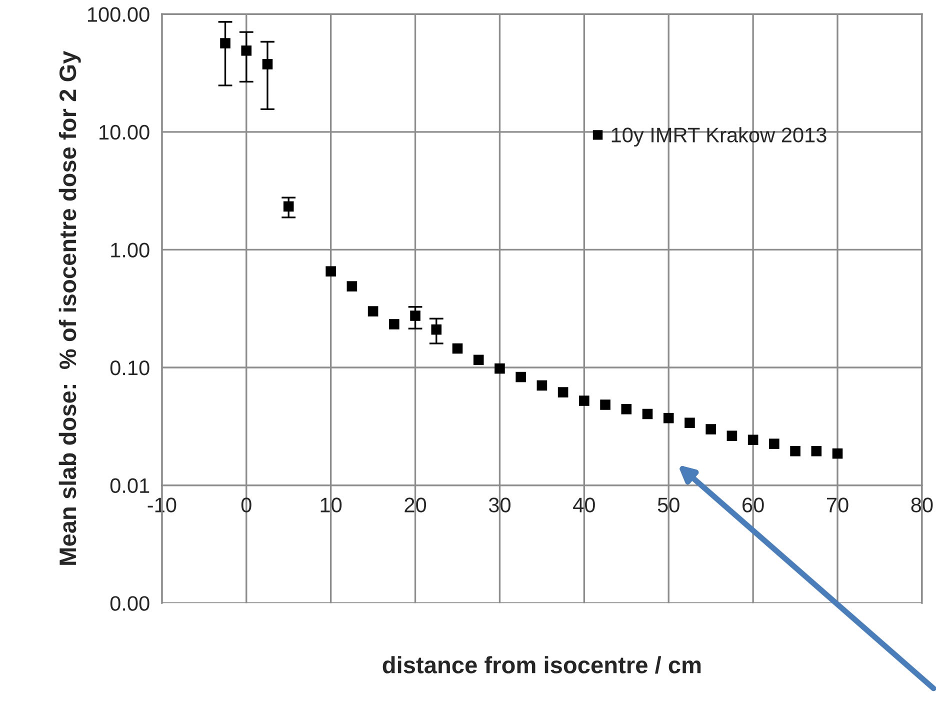  Describe the element at coordinates (125, 132) in the screenshot. I see `y-tick-label: 10.00` at that location.